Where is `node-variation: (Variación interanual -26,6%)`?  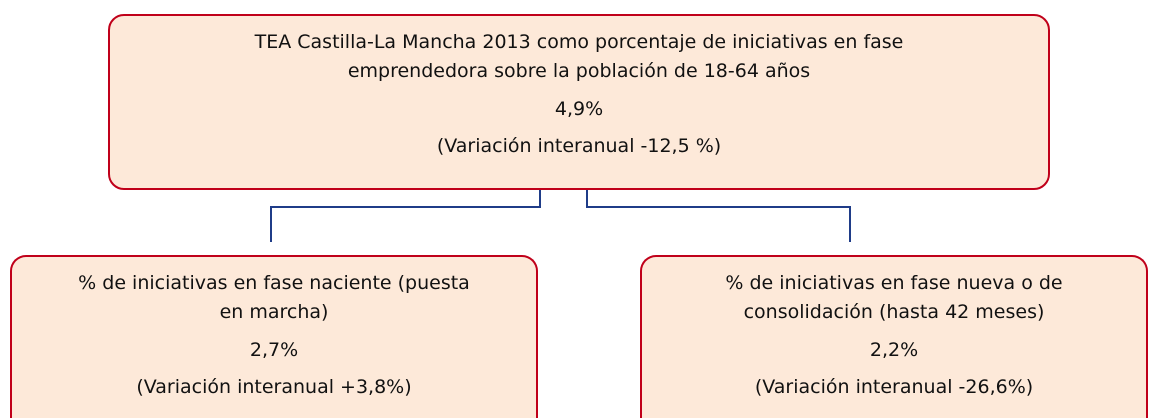 node-variation: (Variación interanual -26,6%) is located at coordinates (894, 387).